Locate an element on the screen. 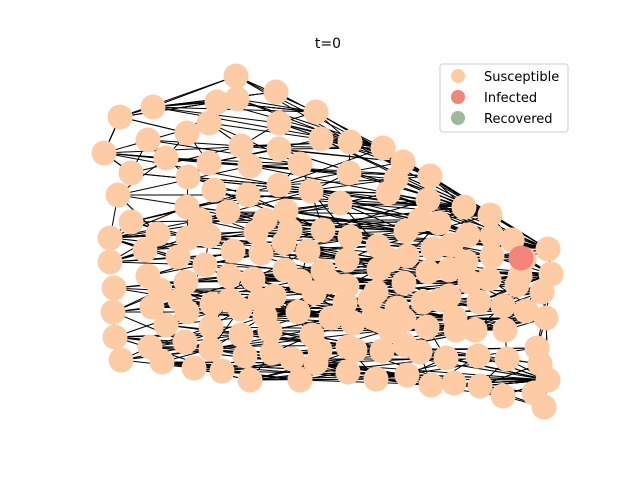 The image size is (640, 480). legend-marker-susceptible is located at coordinates (458, 76).